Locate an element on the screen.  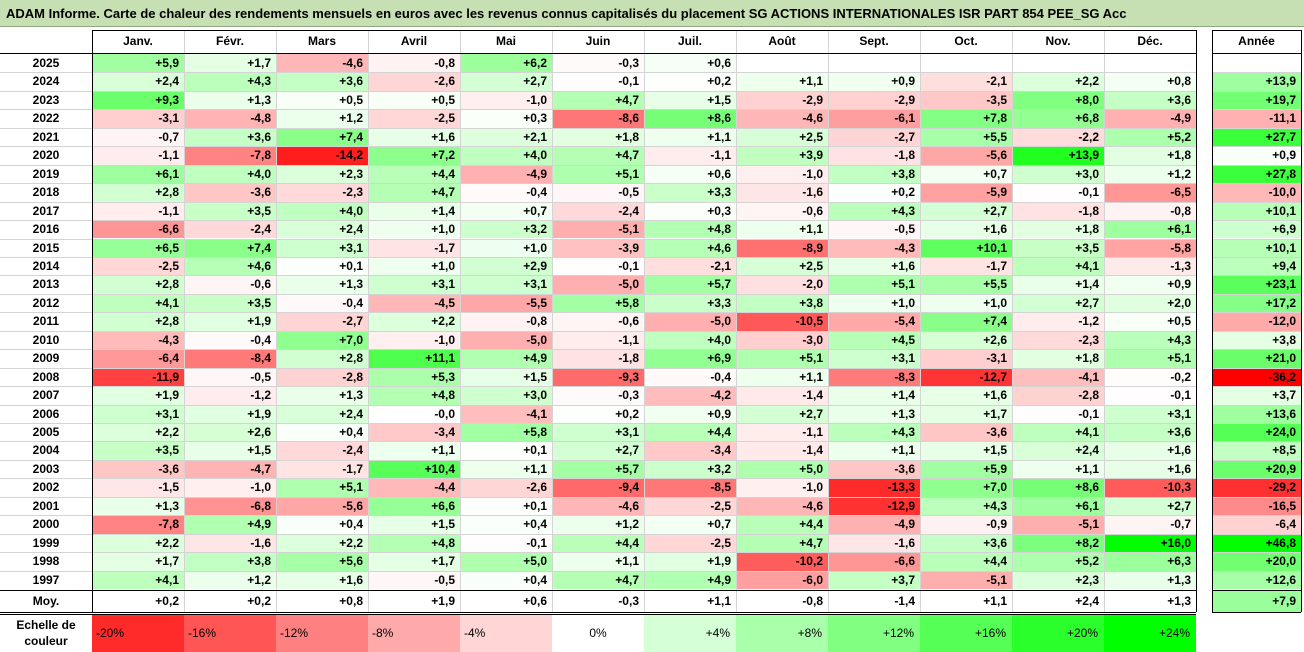
monthly-return-cell: -6,4 is located at coordinates (138, 358).